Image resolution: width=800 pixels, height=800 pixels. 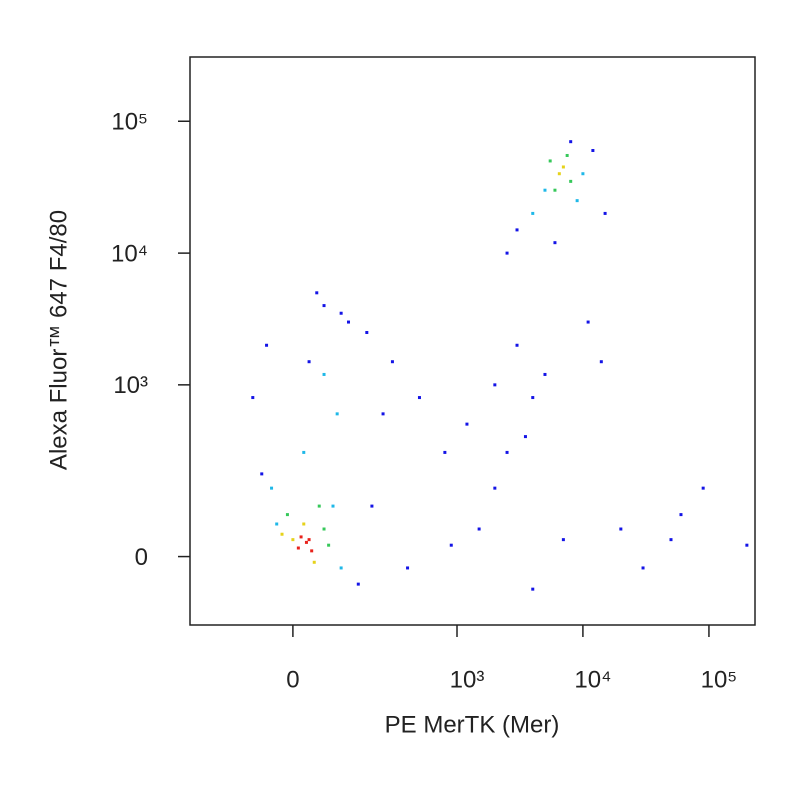 I want to click on y-tick-label: 10⁴, so click(x=129, y=253).